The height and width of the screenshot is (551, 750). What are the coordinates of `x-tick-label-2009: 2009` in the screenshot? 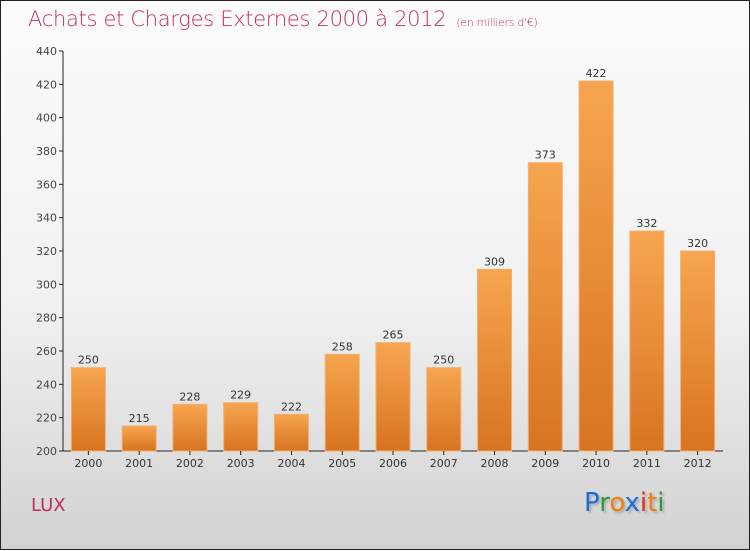 It's located at (545, 463).